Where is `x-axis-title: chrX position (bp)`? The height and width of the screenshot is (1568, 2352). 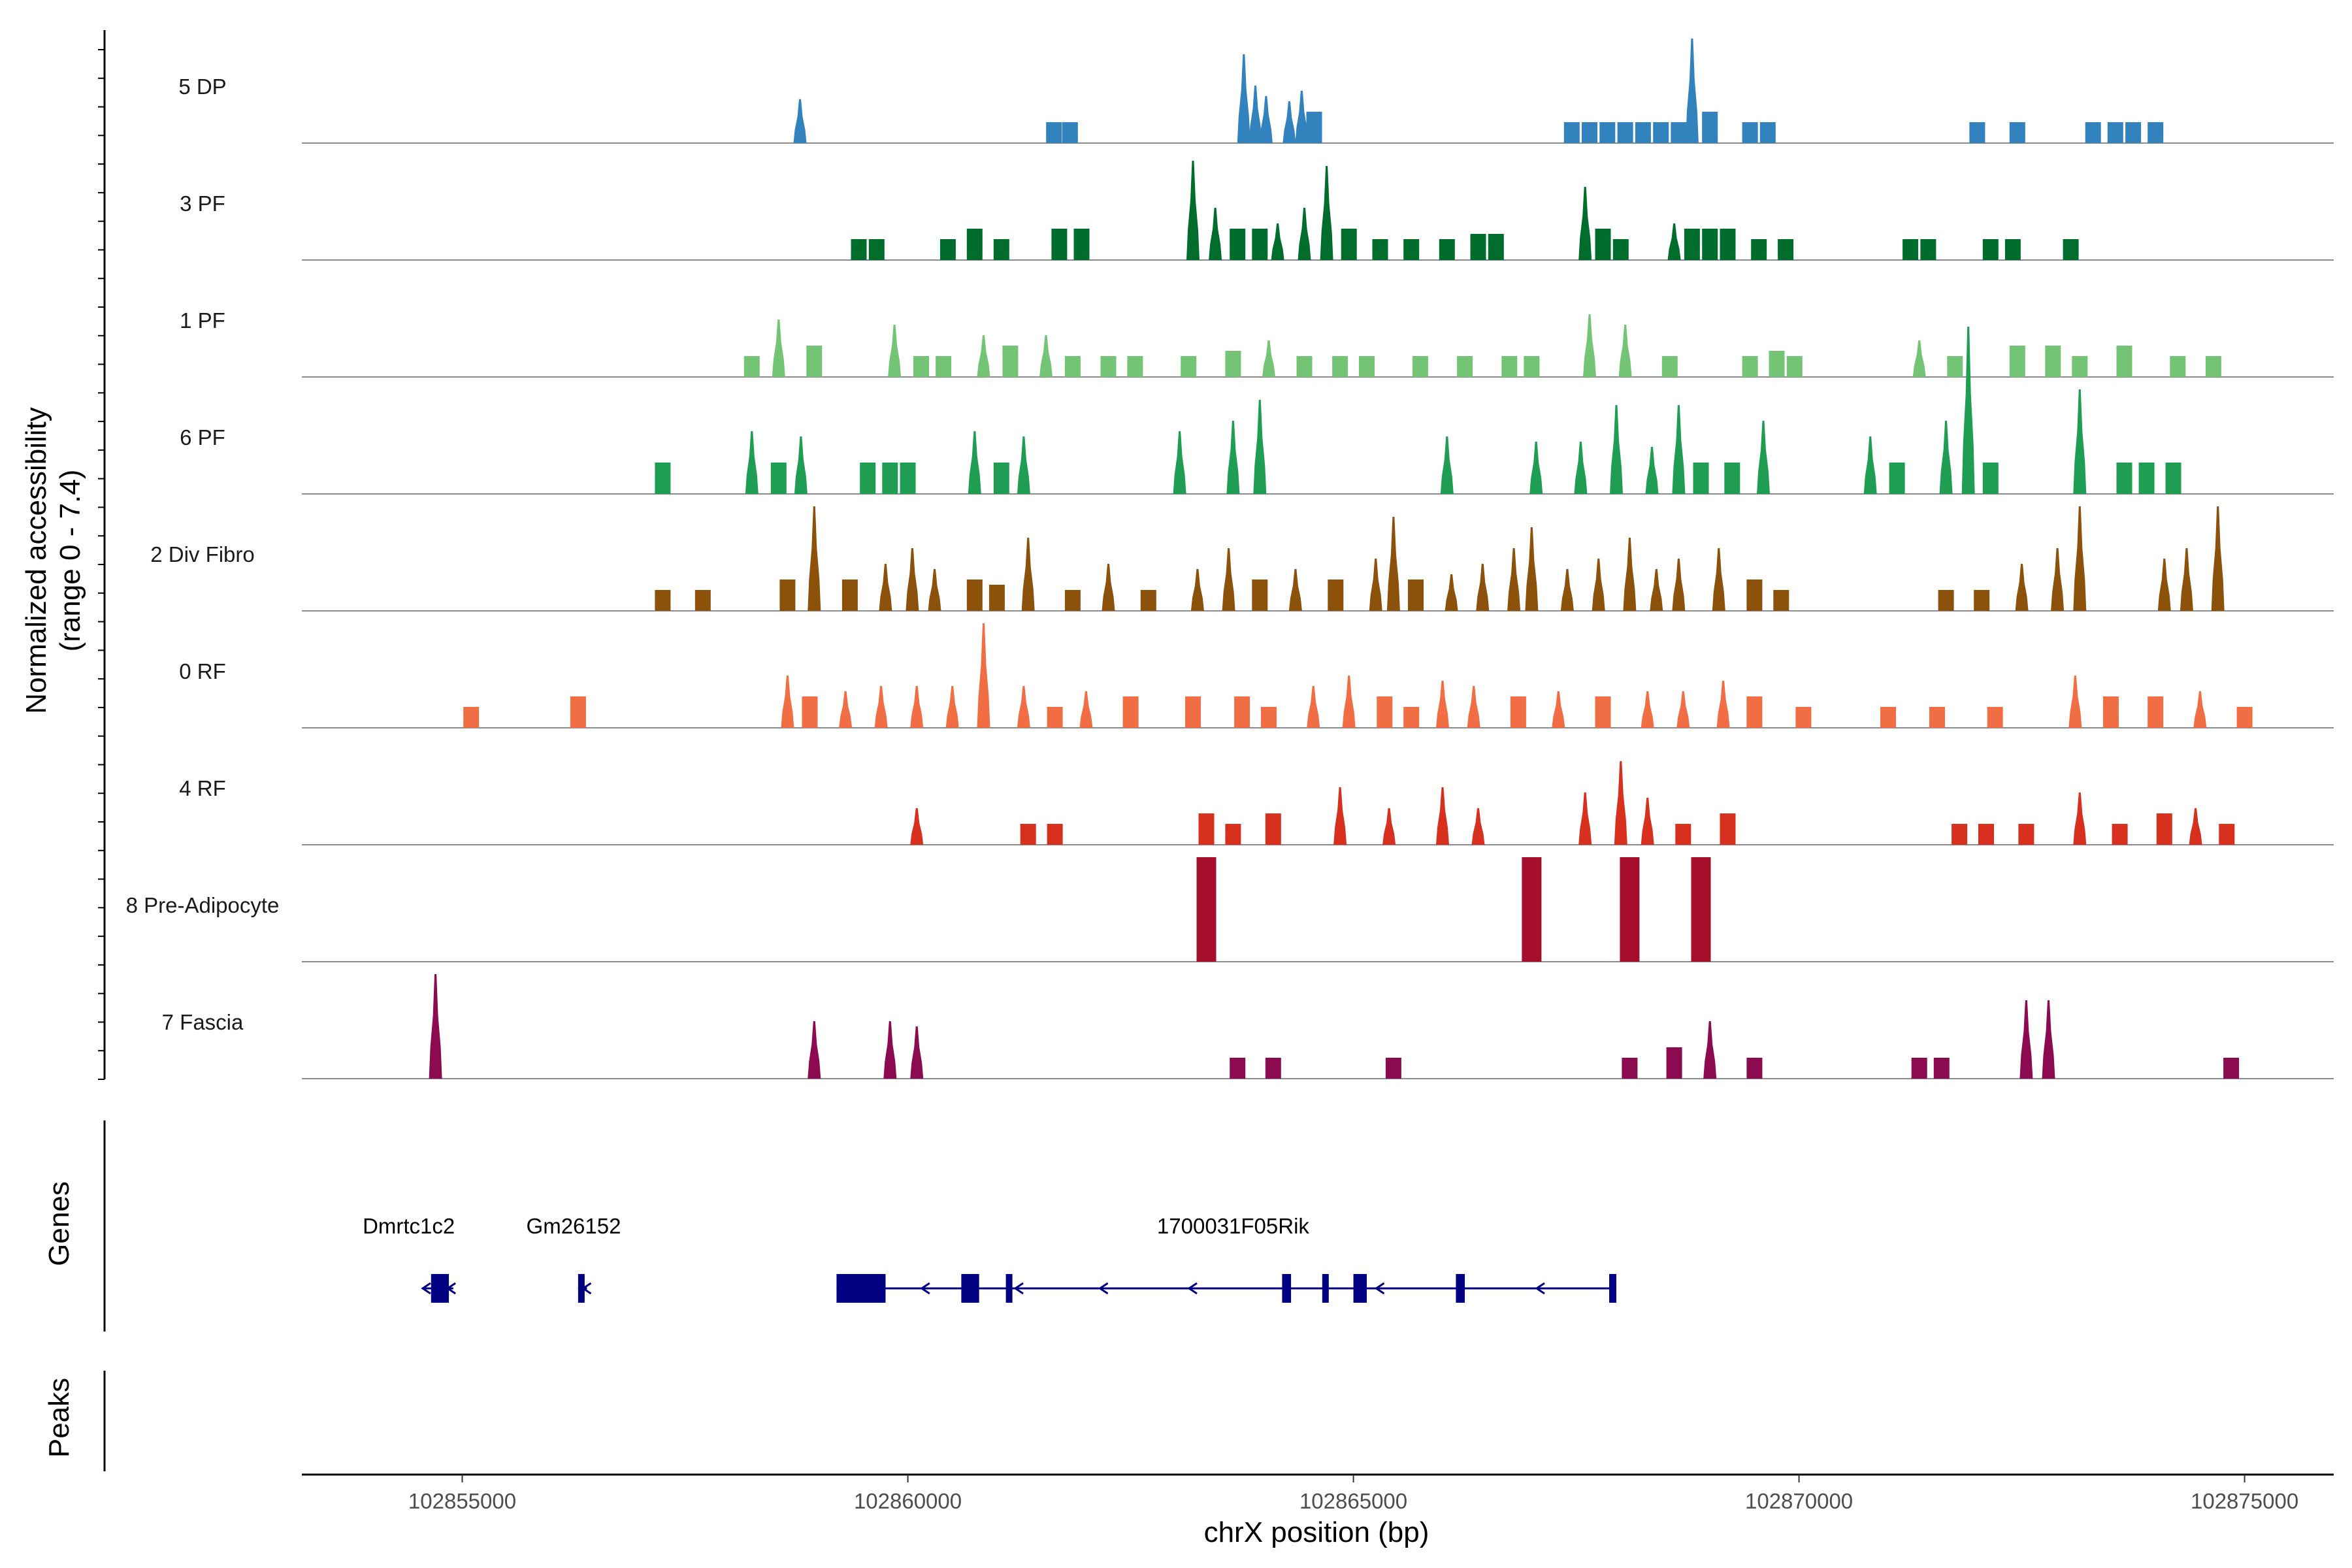 x-axis-title: chrX position (bp) is located at coordinates (1316, 1532).